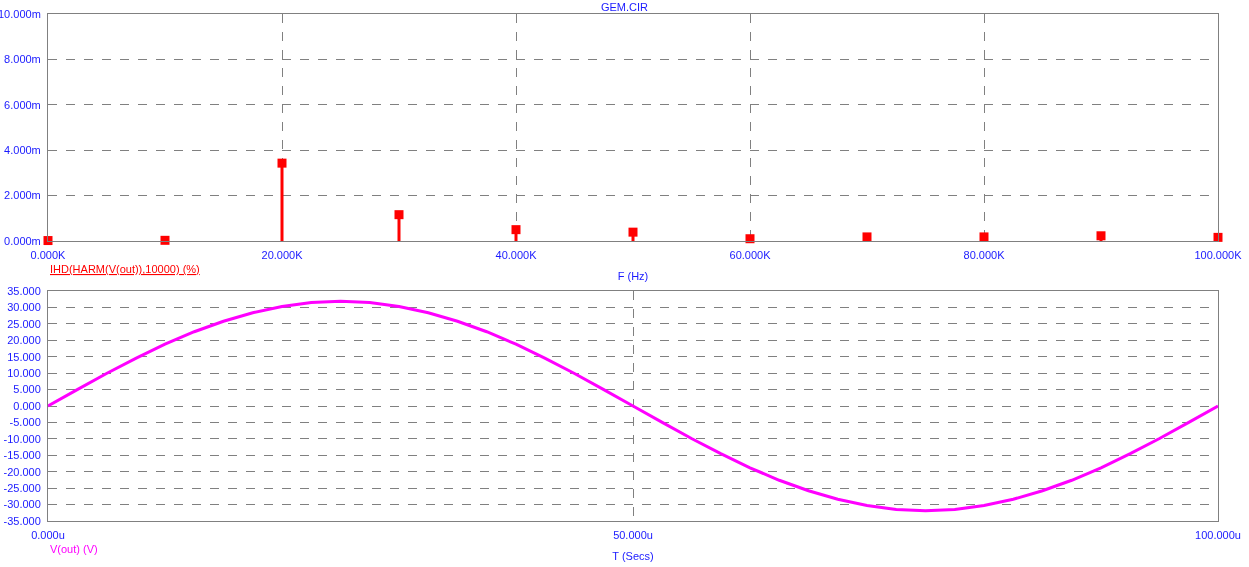  Describe the element at coordinates (74, 549) in the screenshot. I see `text: V(out) (V)` at that location.